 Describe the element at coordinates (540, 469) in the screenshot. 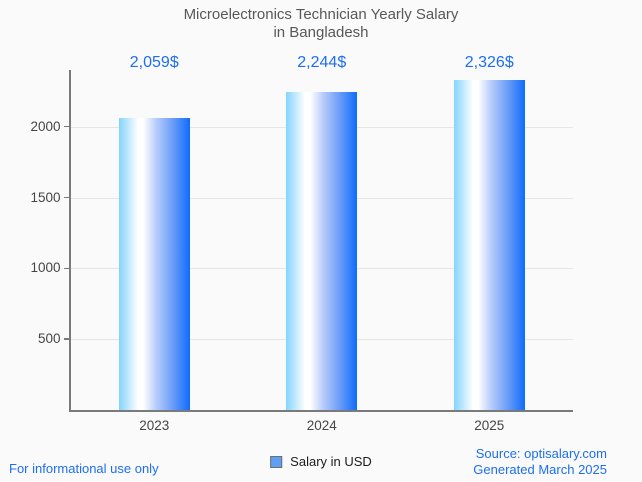

I see `generated-date: Generated March 2025` at that location.